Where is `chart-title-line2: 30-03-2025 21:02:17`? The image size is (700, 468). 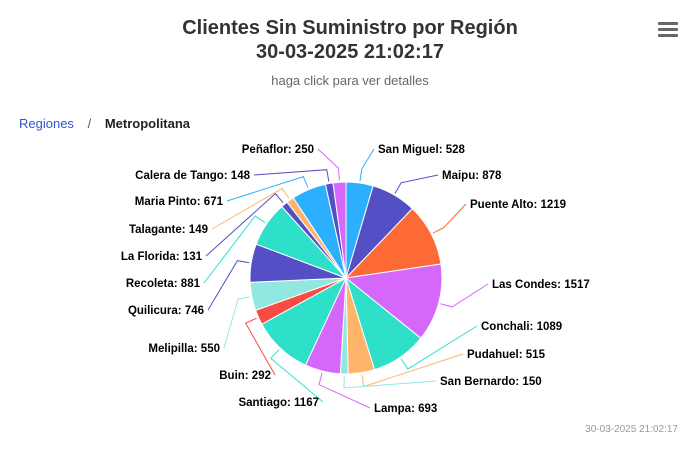
chart-title-line2: 30-03-2025 21:02:17 is located at coordinates (350, 52).